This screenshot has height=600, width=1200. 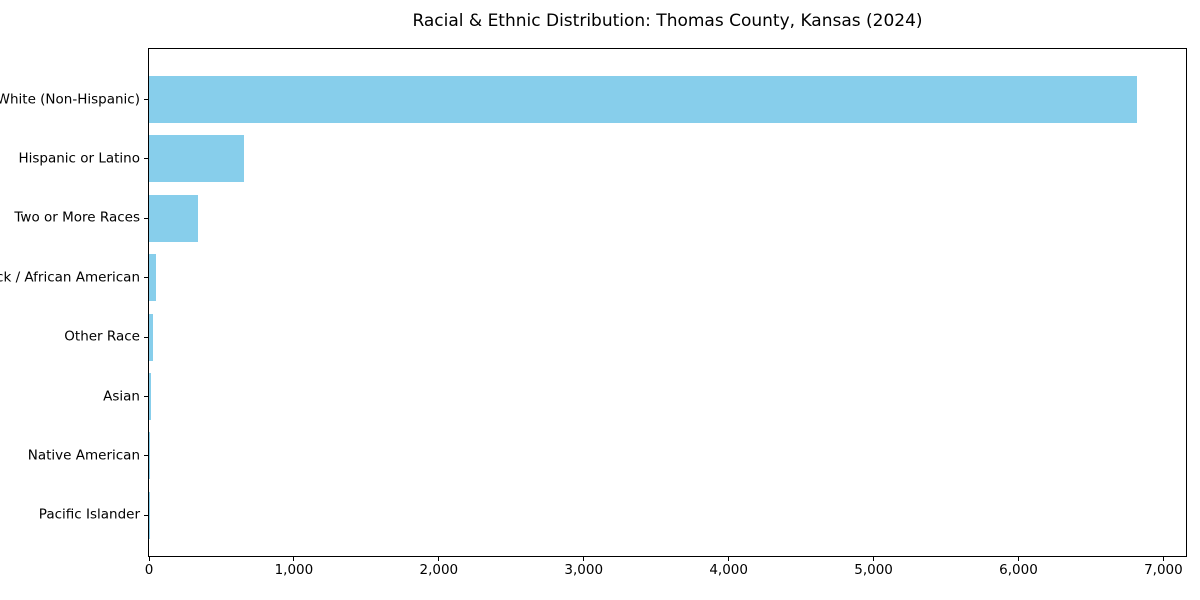 I want to click on bar-hispanic-or-latino, so click(x=196, y=159).